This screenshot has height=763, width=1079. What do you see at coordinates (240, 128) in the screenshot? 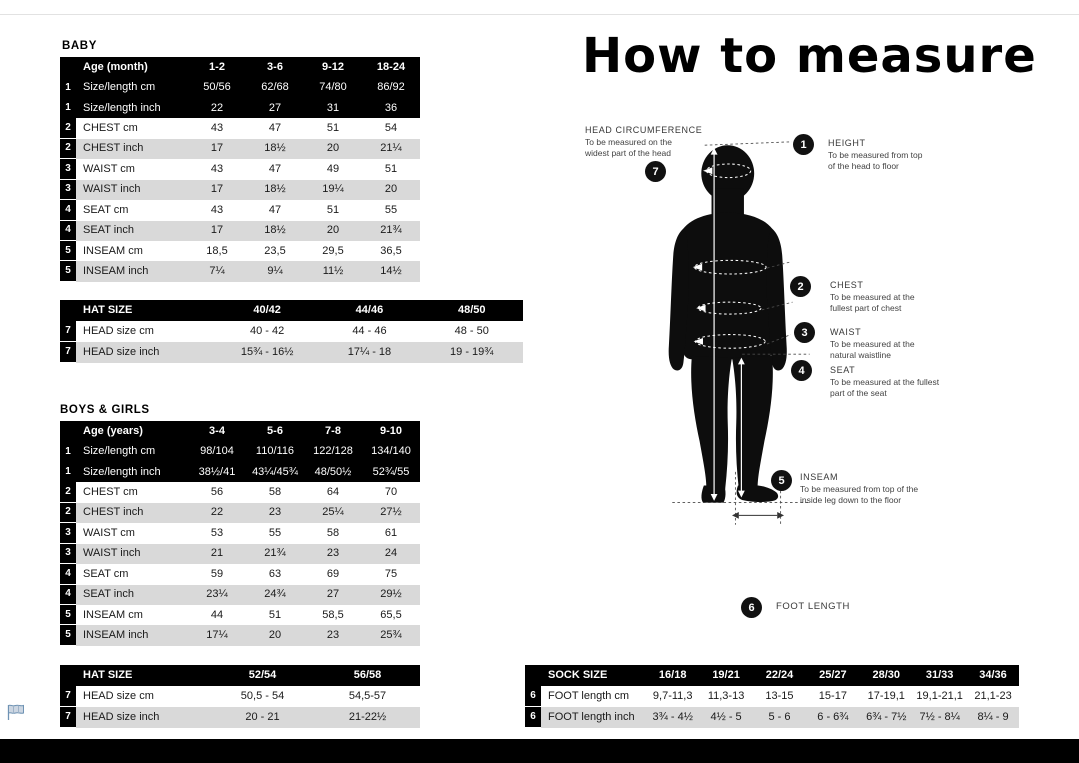
I see `table-row: 2 CHEST cm 43 47 51 54` at bounding box center [240, 128].